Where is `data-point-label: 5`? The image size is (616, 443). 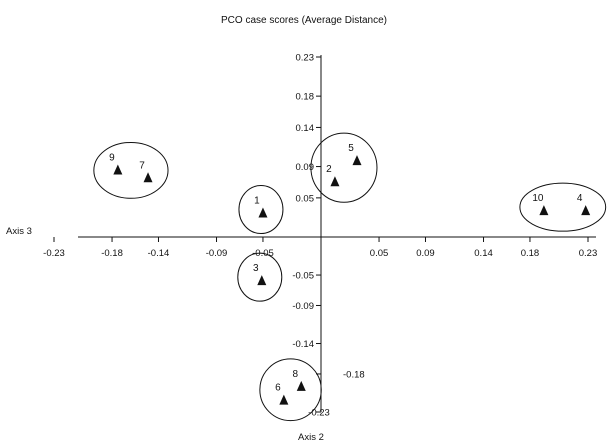 data-point-label: 5 is located at coordinates (351, 148).